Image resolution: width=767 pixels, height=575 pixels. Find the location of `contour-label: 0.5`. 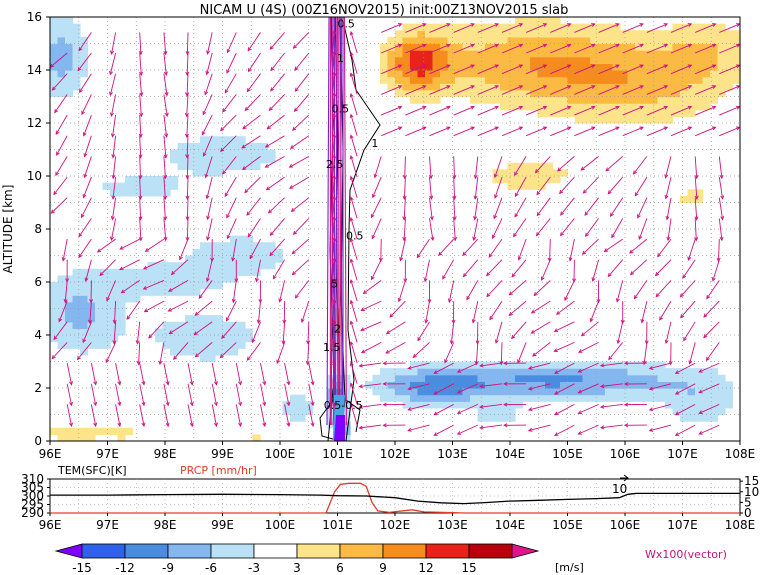

contour-label: 0.5 is located at coordinates (346, 24).